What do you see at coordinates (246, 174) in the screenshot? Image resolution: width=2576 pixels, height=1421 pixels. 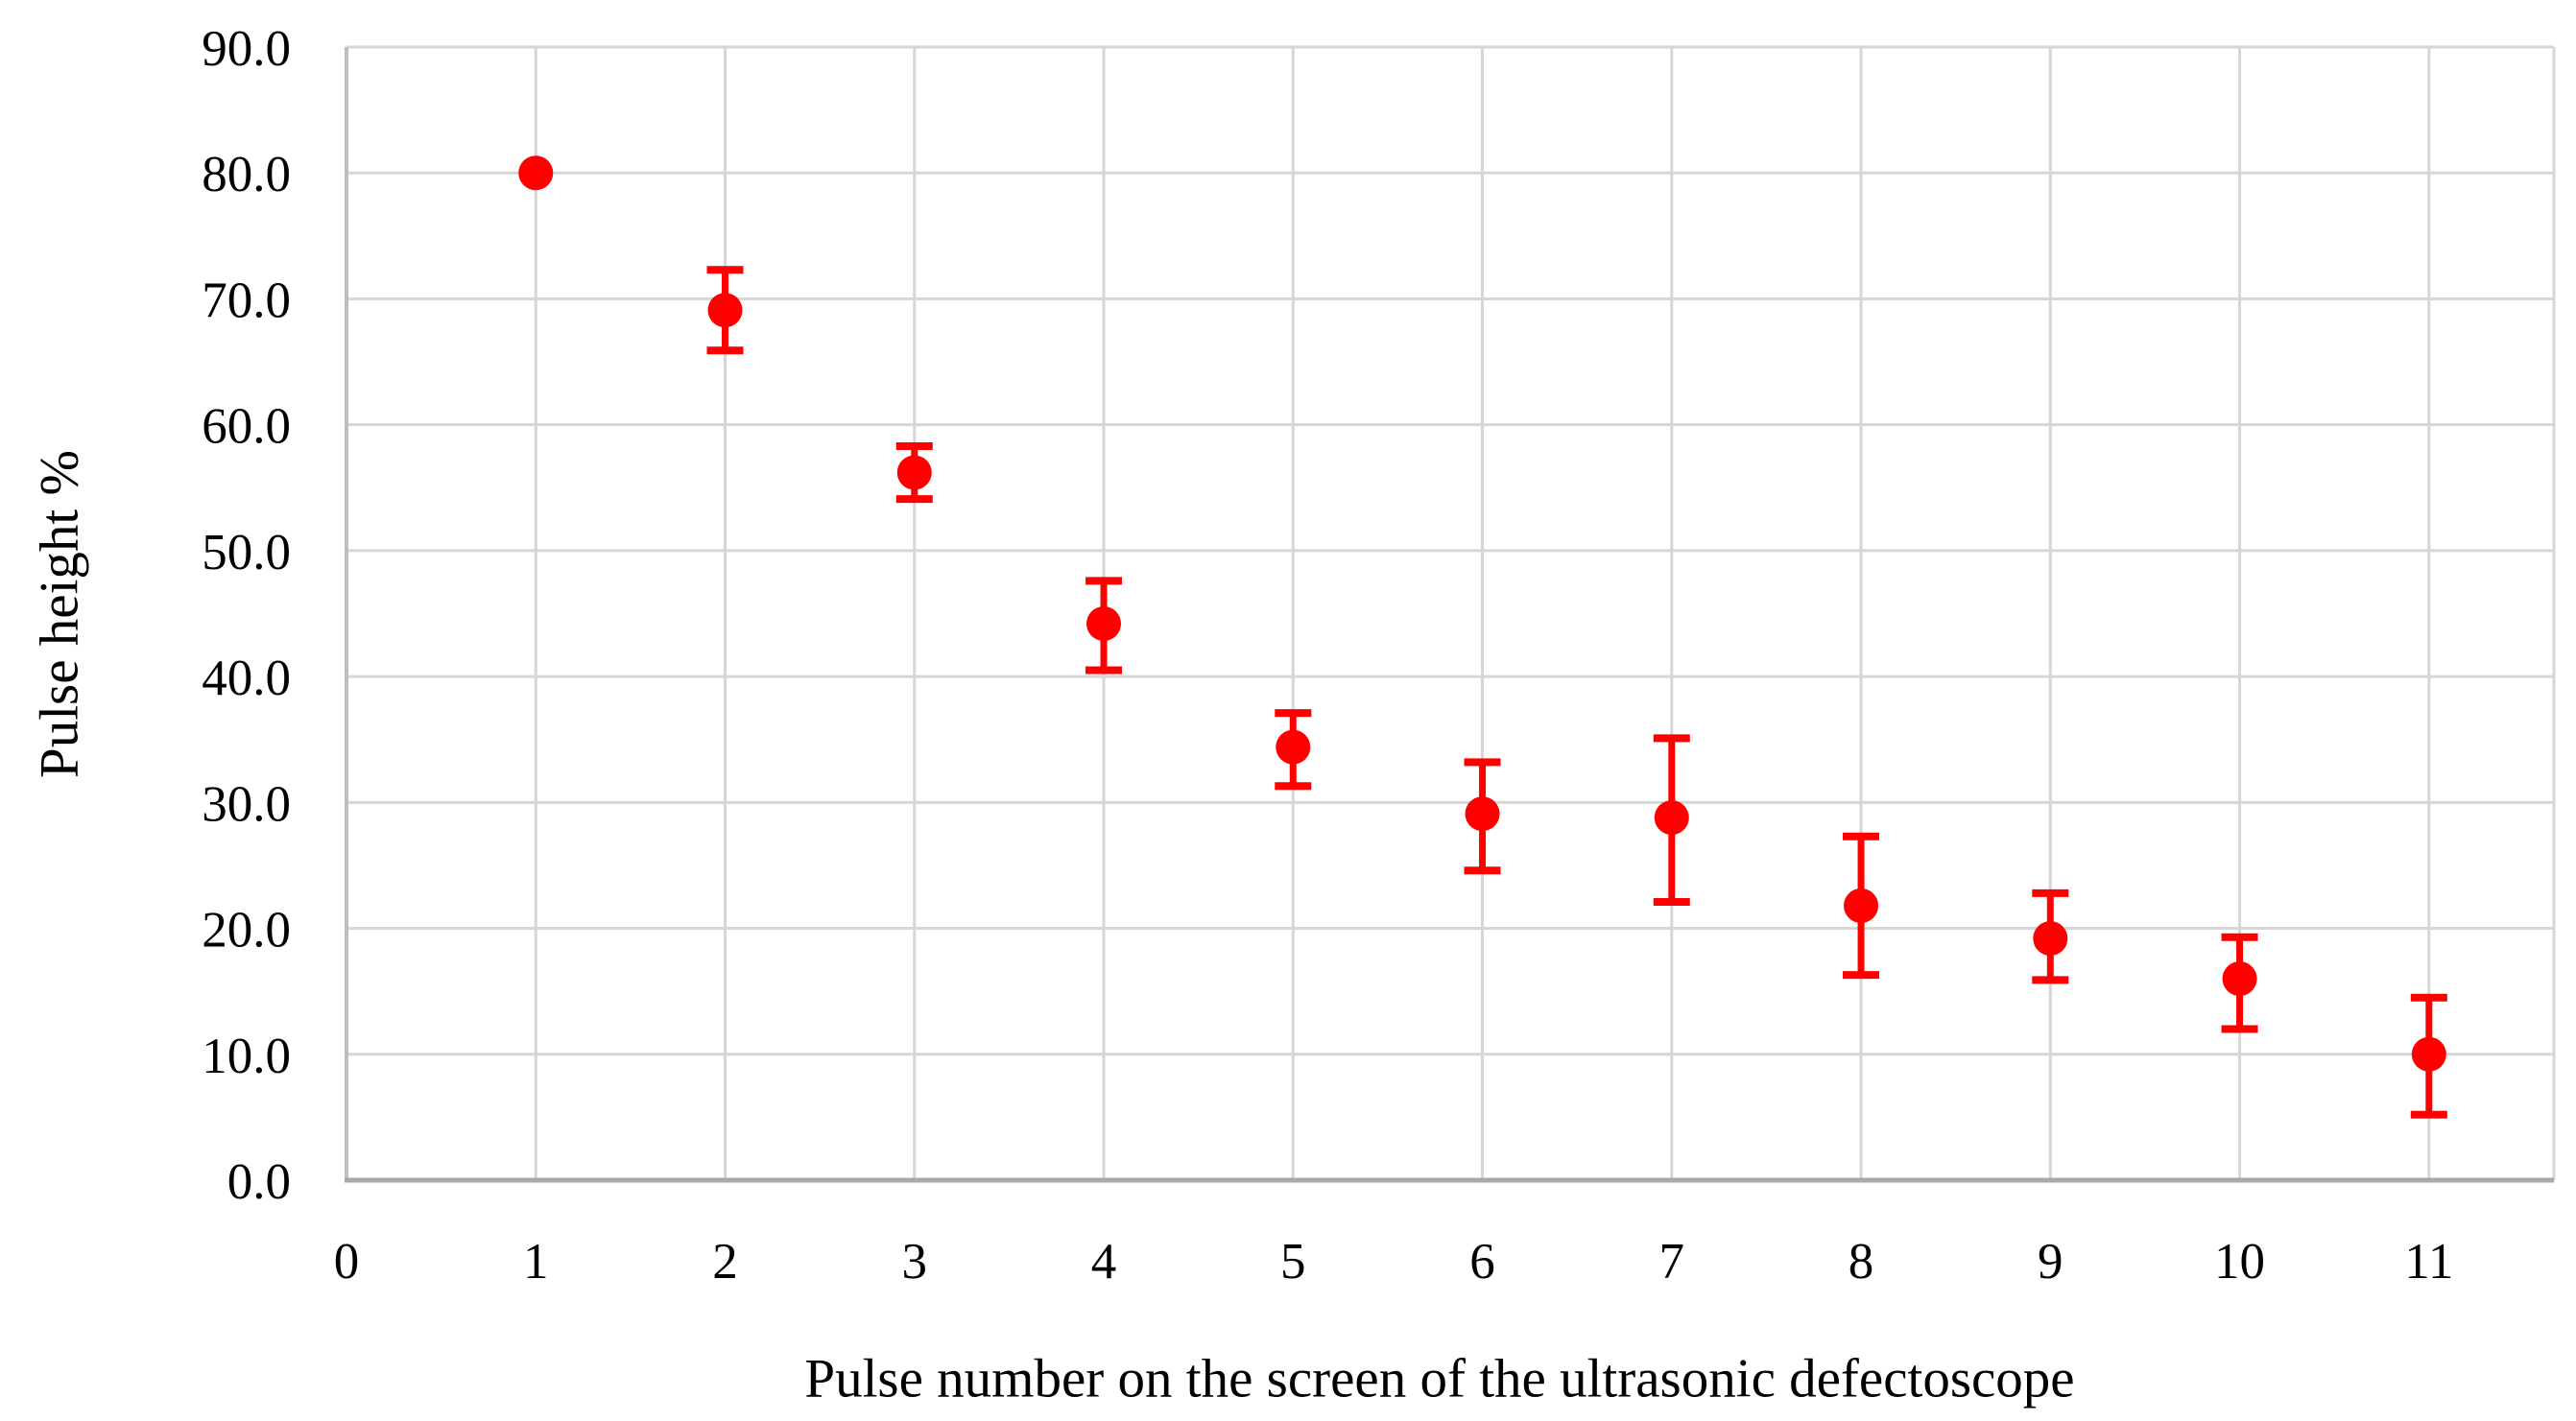 I see `y-tick-label: 80.0` at bounding box center [246, 174].